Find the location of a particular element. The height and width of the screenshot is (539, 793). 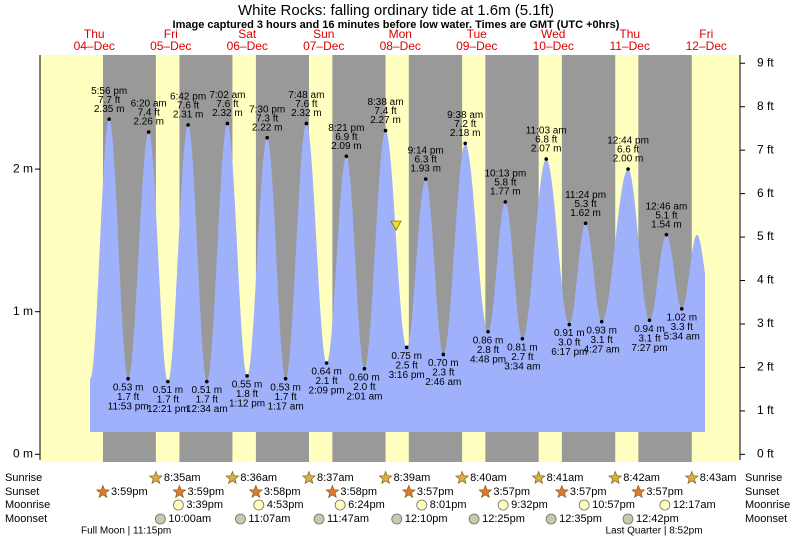

day-name: Sun is located at coordinates (323, 34).